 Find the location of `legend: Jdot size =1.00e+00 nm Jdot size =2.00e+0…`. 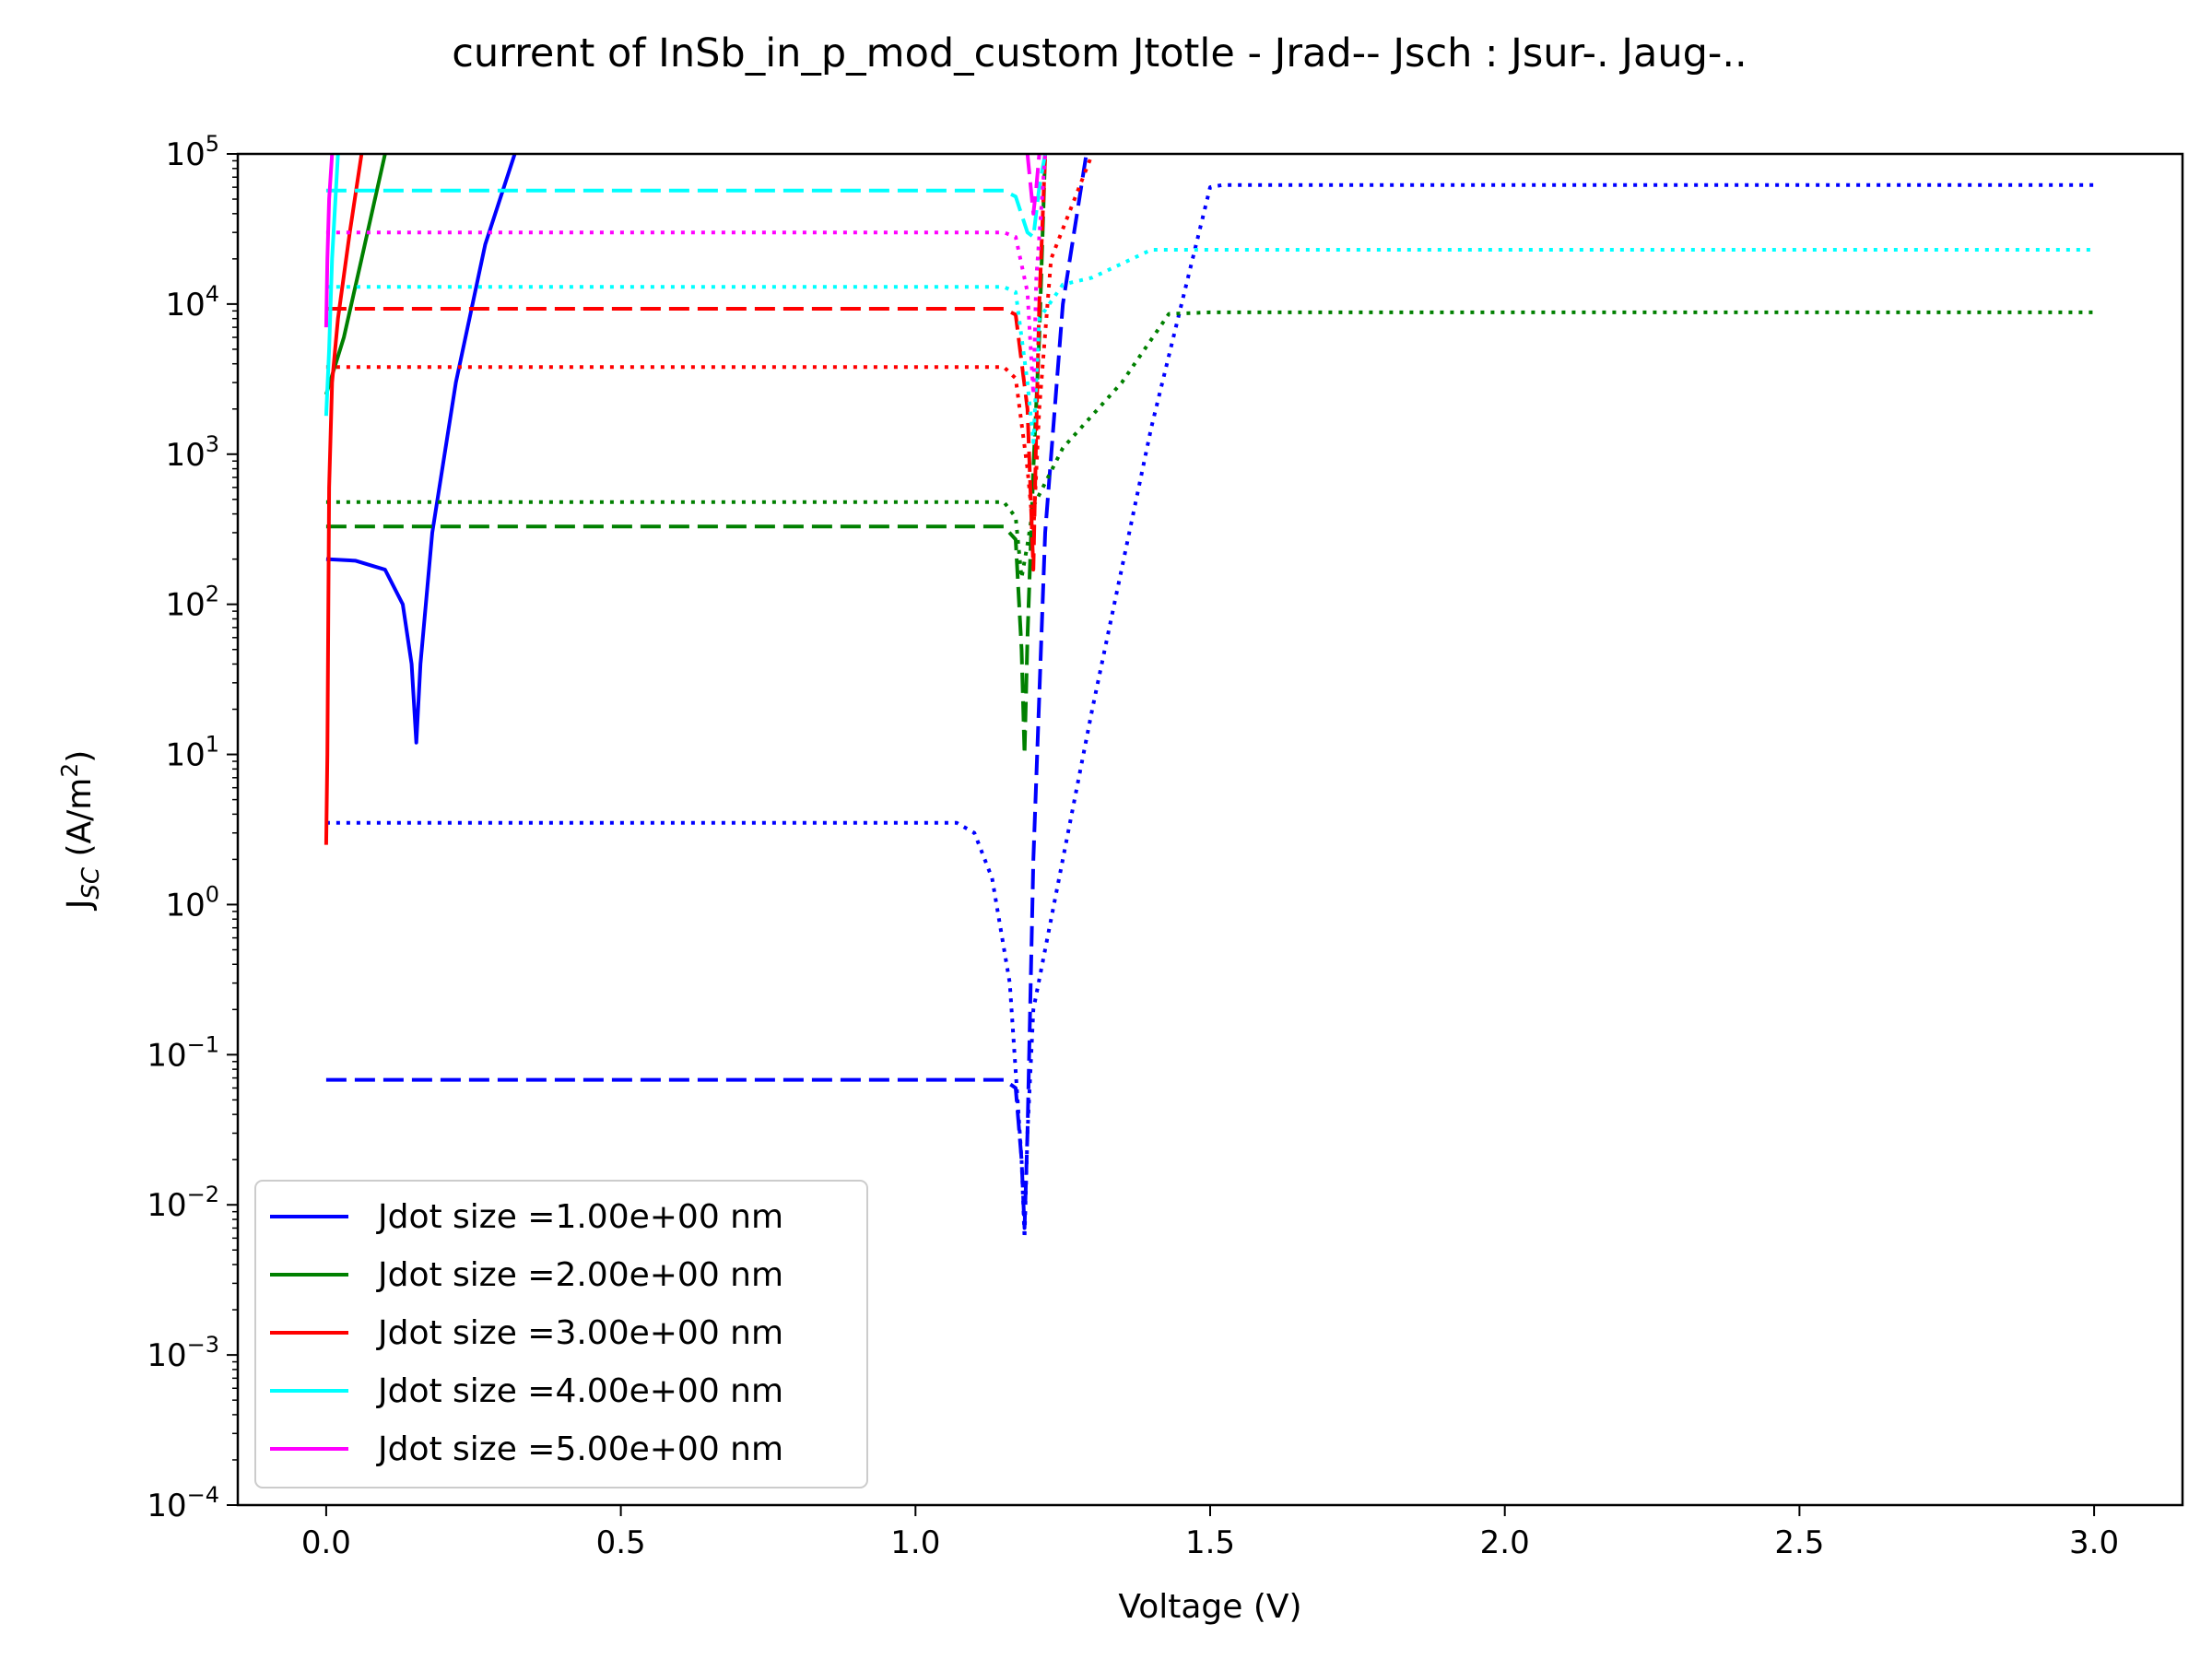

legend: Jdot size =1.00e+00 nm Jdot size =2.00e+0… is located at coordinates (561, 1334).